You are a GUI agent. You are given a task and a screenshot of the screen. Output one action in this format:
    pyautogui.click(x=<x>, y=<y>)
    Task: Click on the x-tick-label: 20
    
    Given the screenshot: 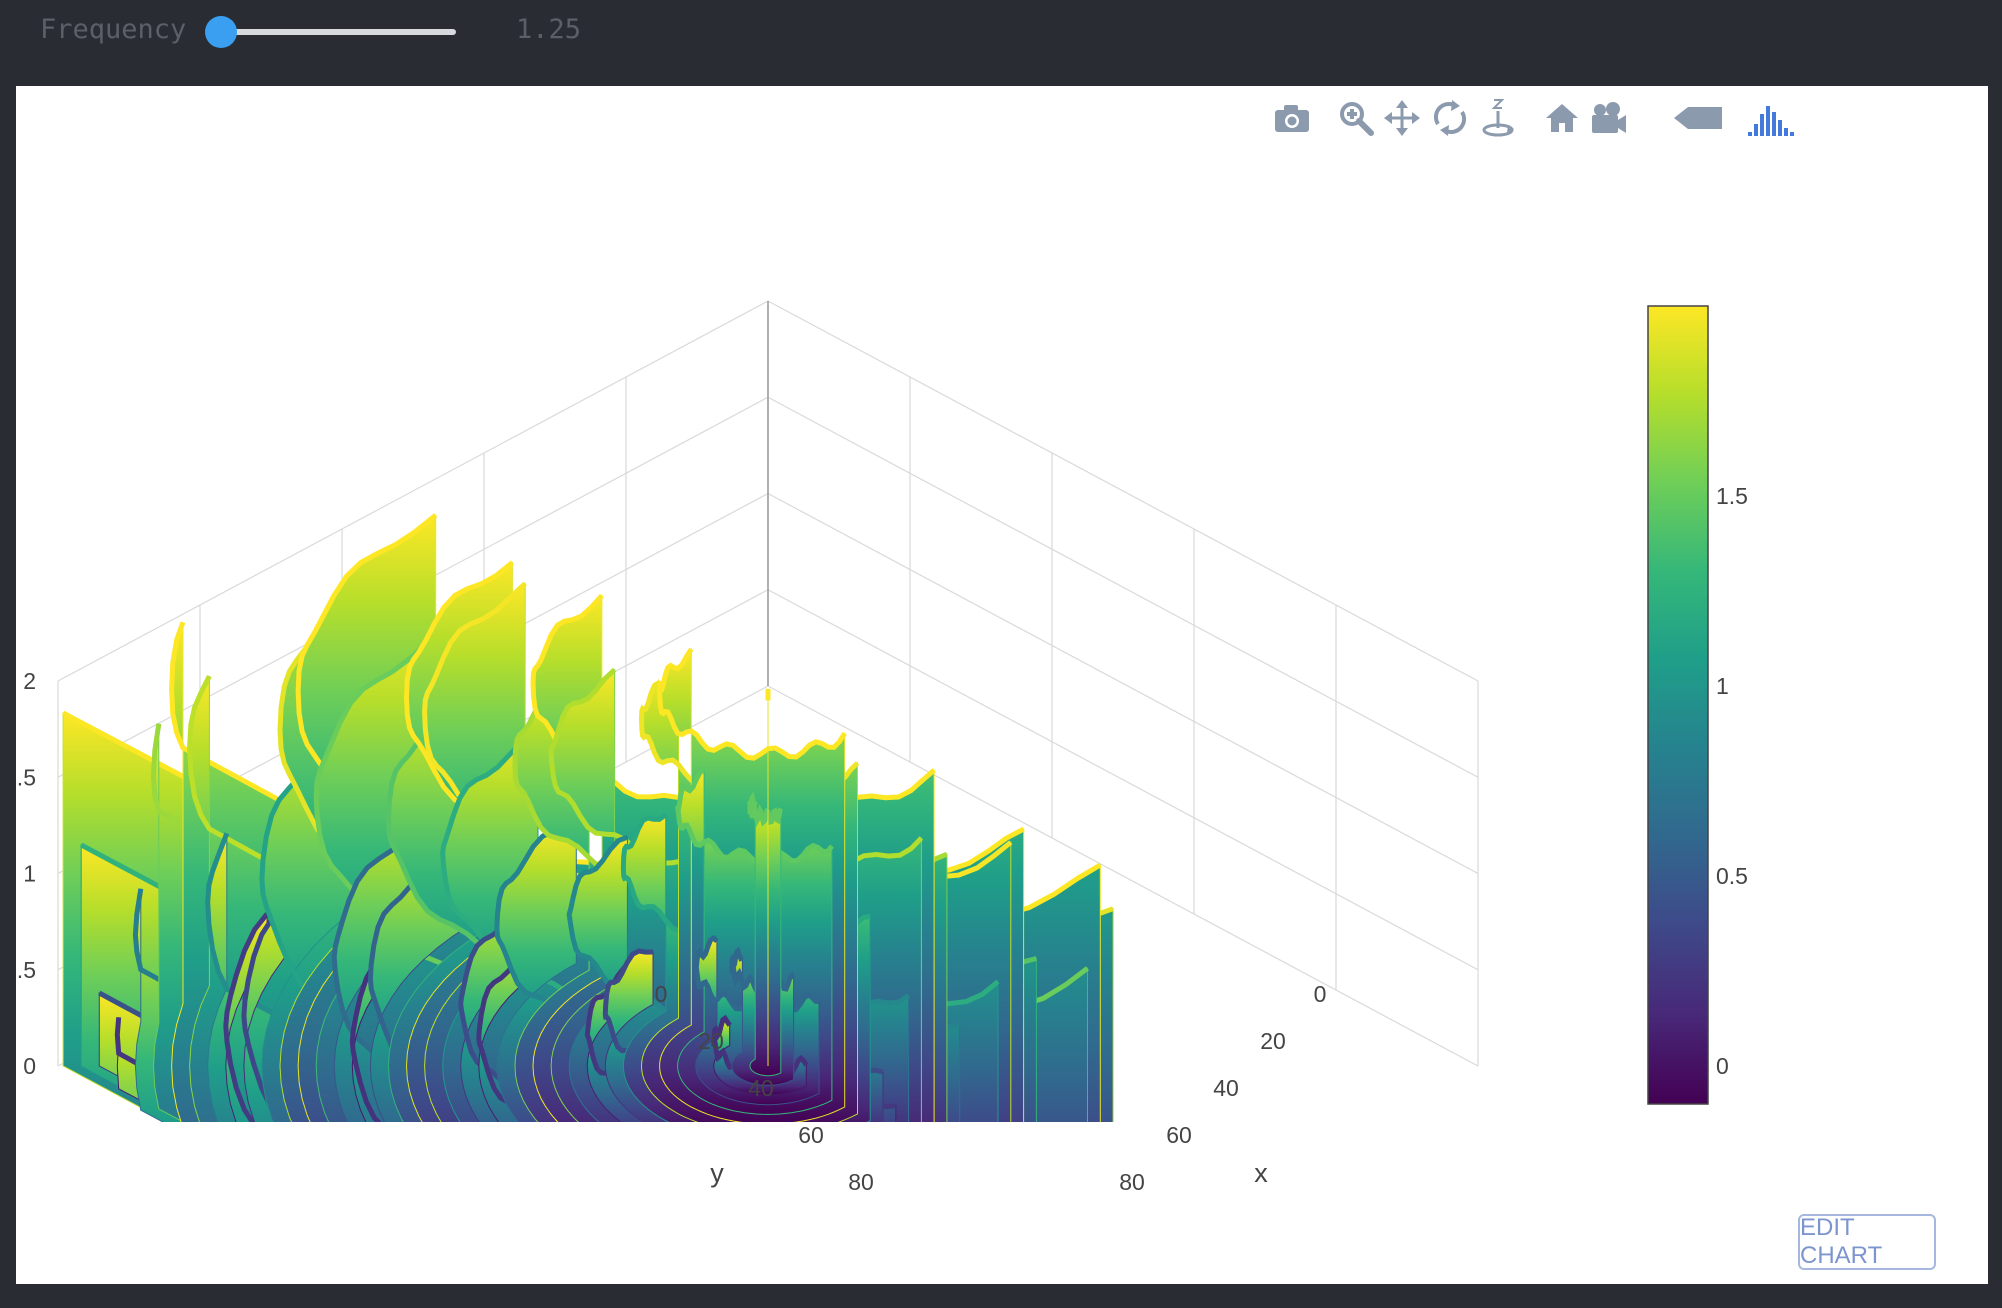 What is the action you would take?
    pyautogui.click(x=1273, y=1041)
    